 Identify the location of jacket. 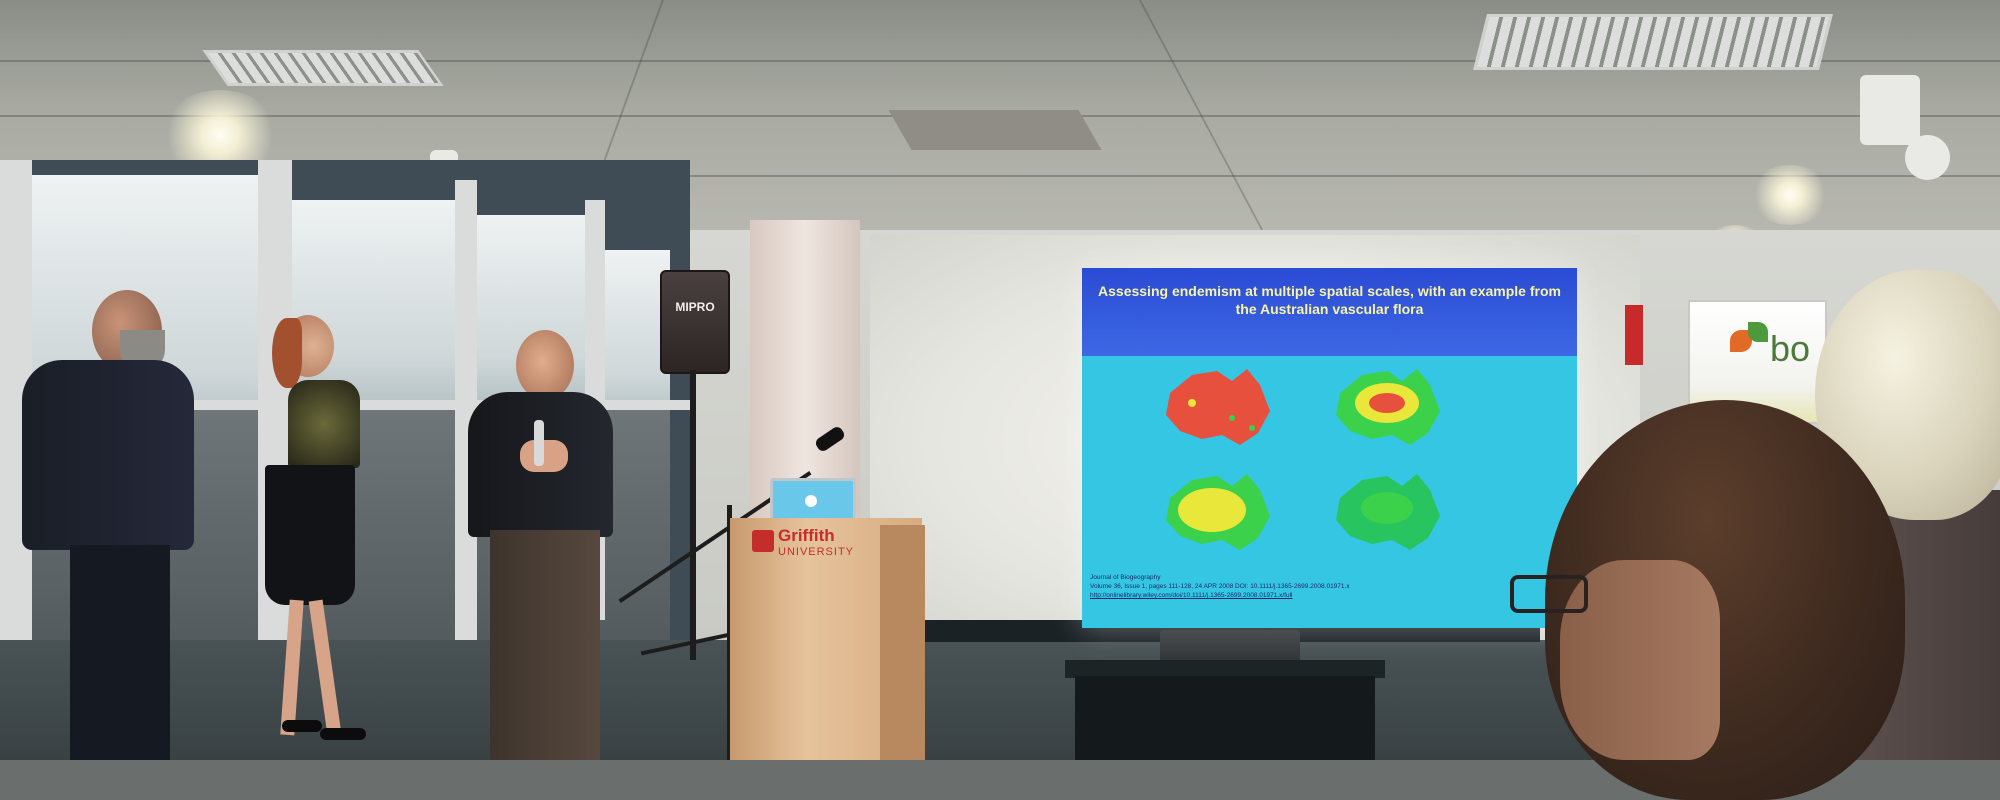
(108, 455).